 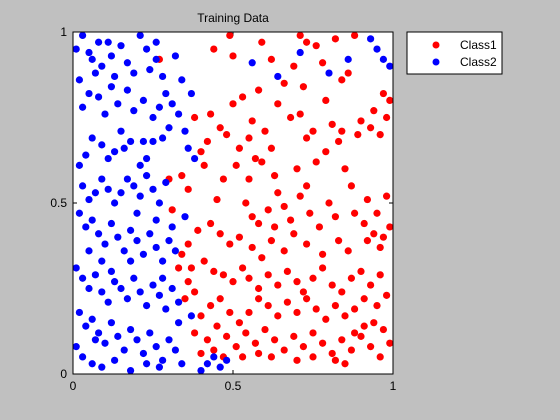 What do you see at coordinates (454, 53) in the screenshot?
I see `legend-box` at bounding box center [454, 53].